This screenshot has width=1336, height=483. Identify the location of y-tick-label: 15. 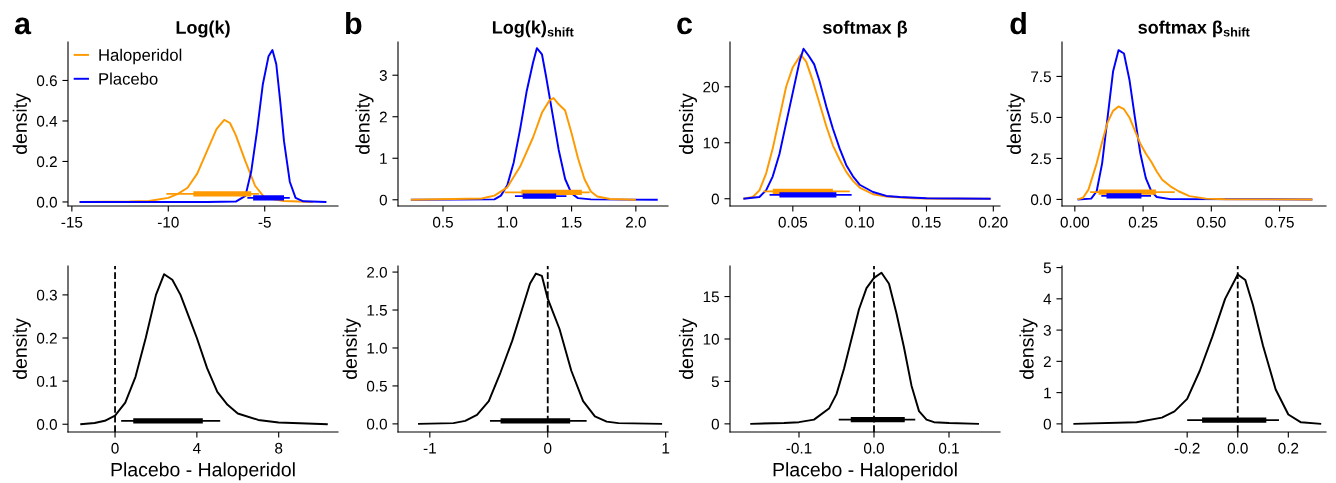
(711, 297).